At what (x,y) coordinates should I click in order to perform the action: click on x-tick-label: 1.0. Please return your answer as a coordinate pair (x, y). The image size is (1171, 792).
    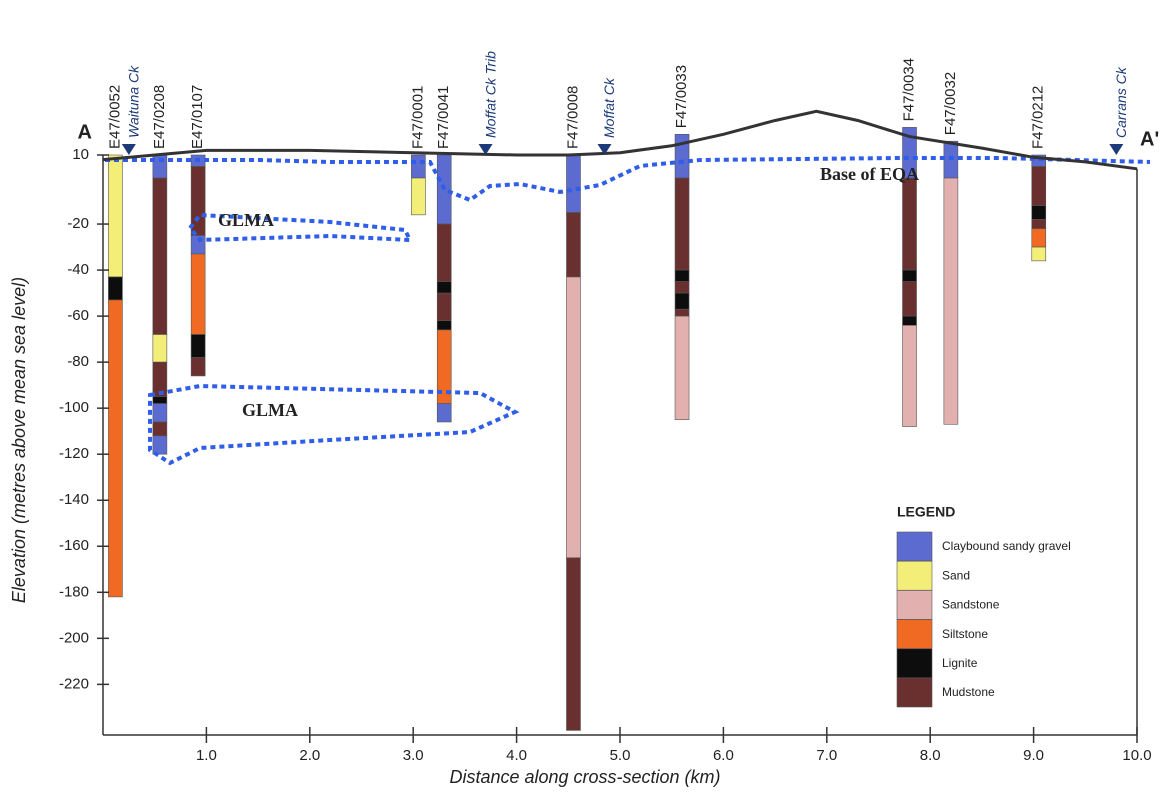
    Looking at the image, I should click on (206, 755).